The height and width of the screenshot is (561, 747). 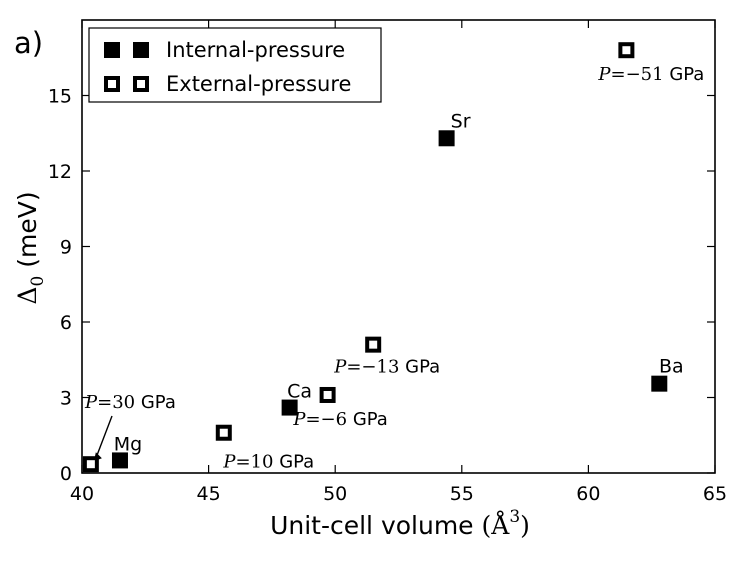 What do you see at coordinates (588, 494) in the screenshot?
I see `x-tick-label: 60` at bounding box center [588, 494].